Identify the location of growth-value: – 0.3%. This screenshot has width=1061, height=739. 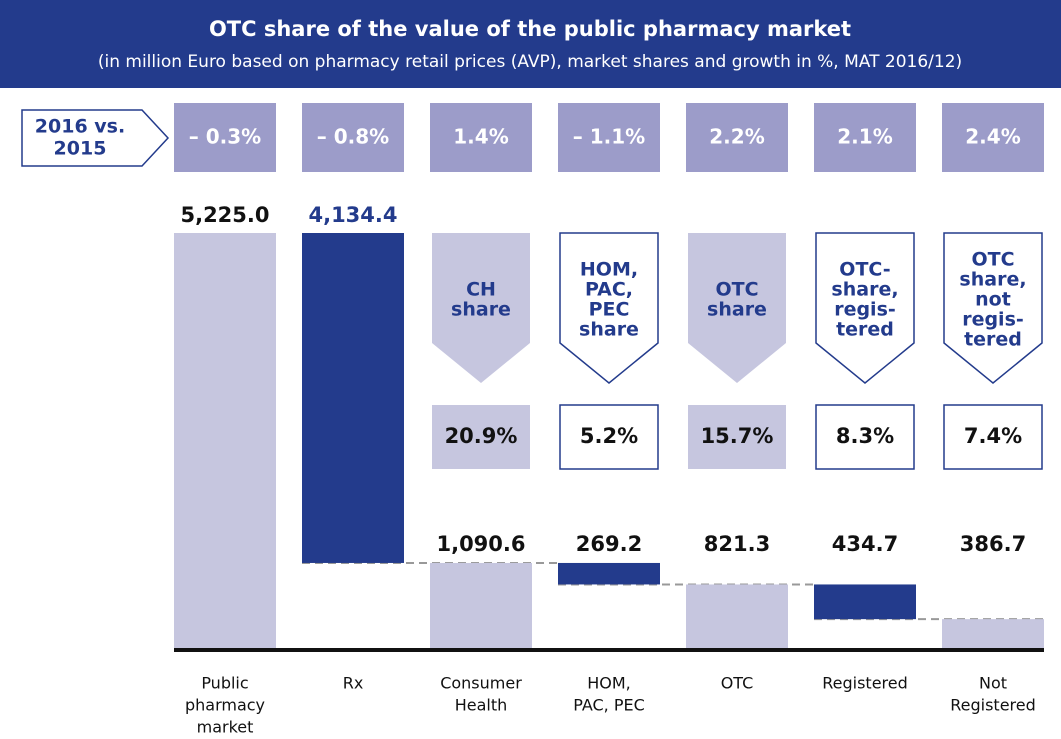
(225, 137).